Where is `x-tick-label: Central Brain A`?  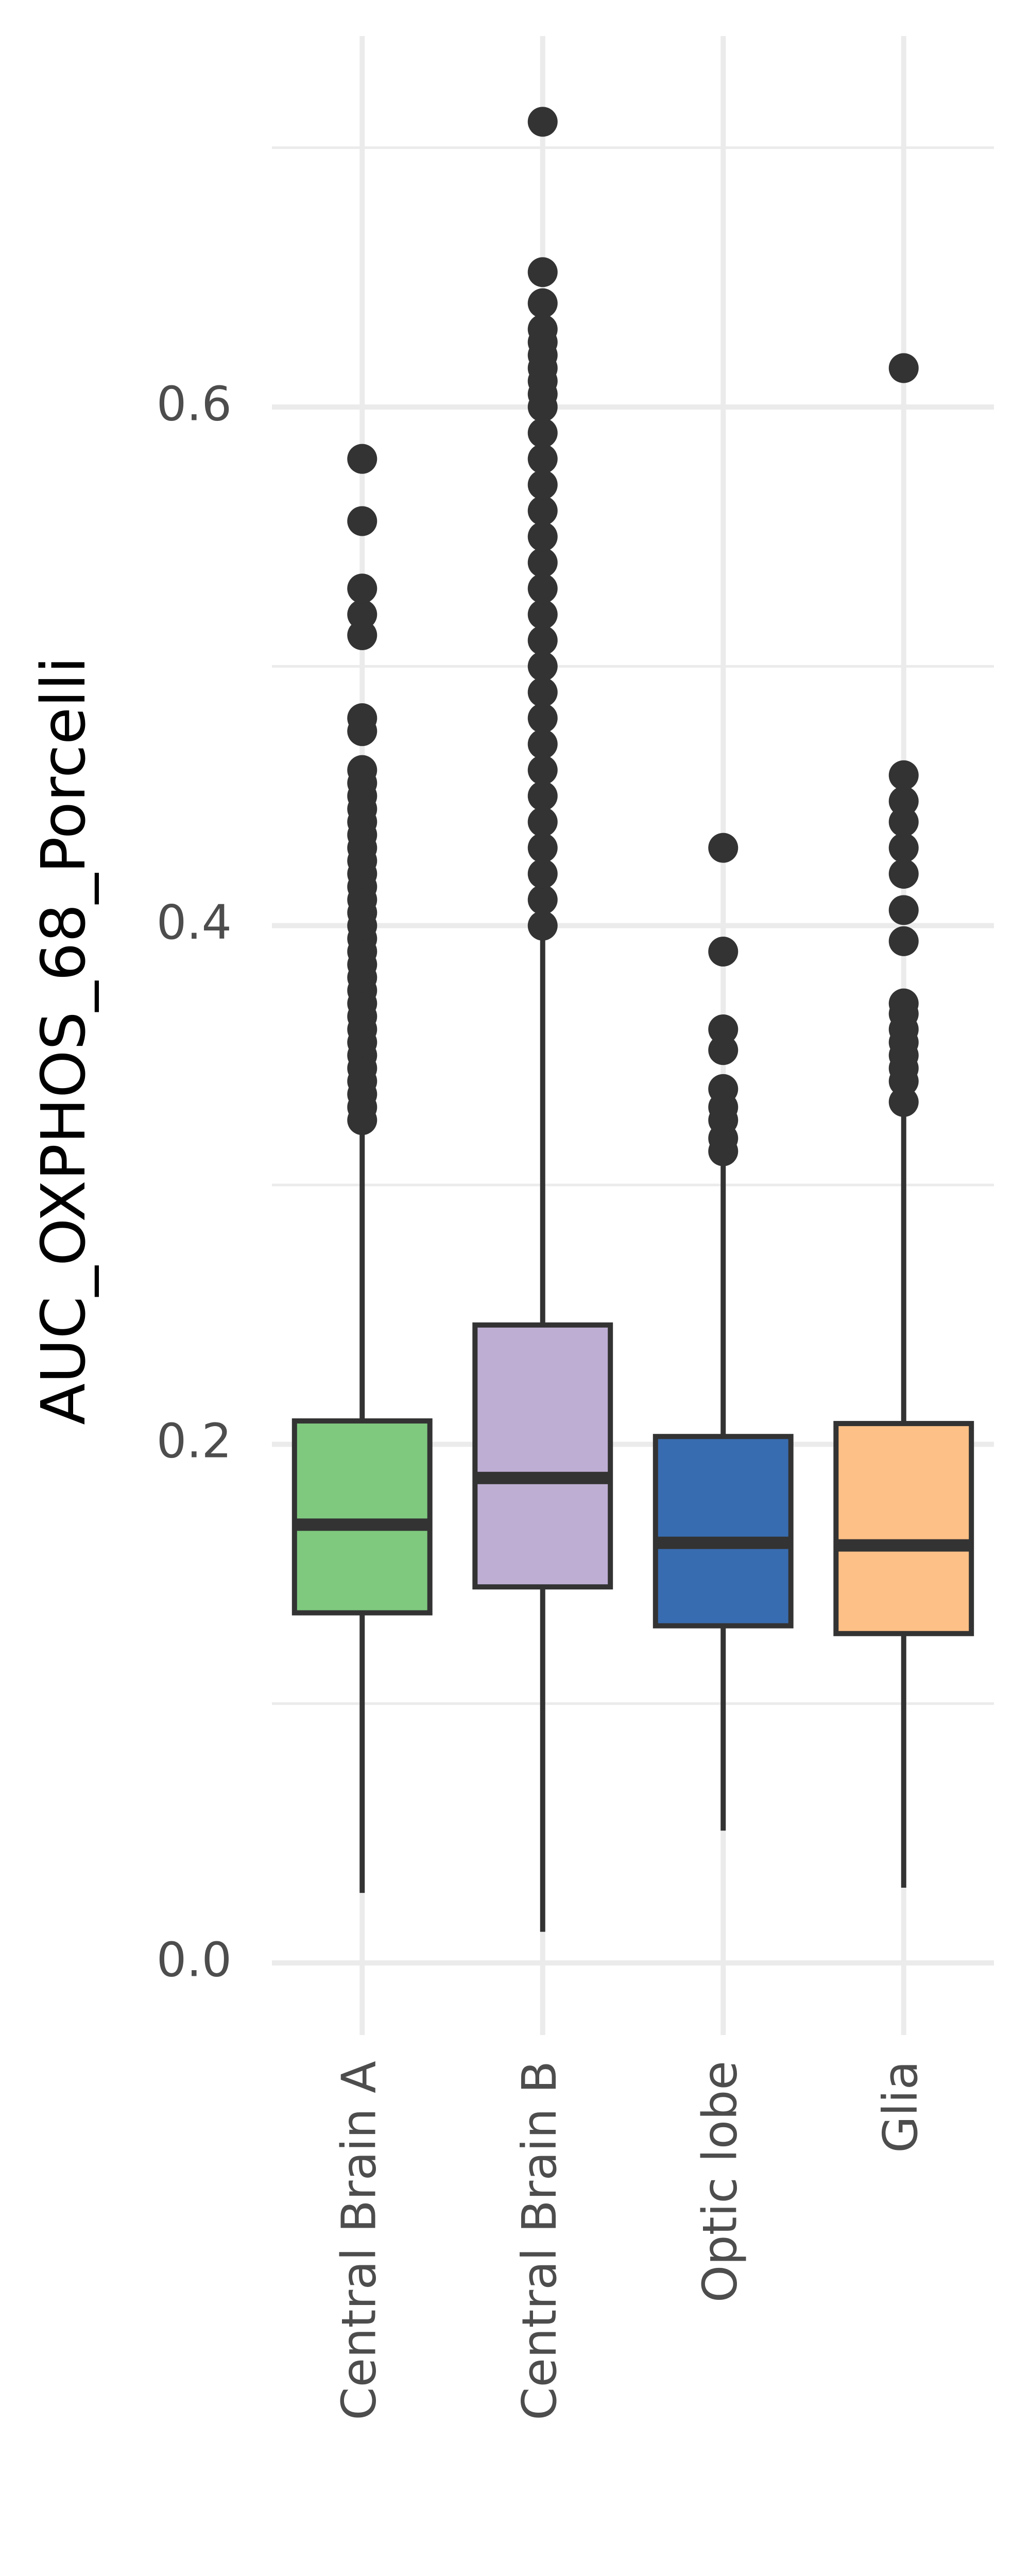 x-tick-label: Central Brain A is located at coordinates (359, 2240).